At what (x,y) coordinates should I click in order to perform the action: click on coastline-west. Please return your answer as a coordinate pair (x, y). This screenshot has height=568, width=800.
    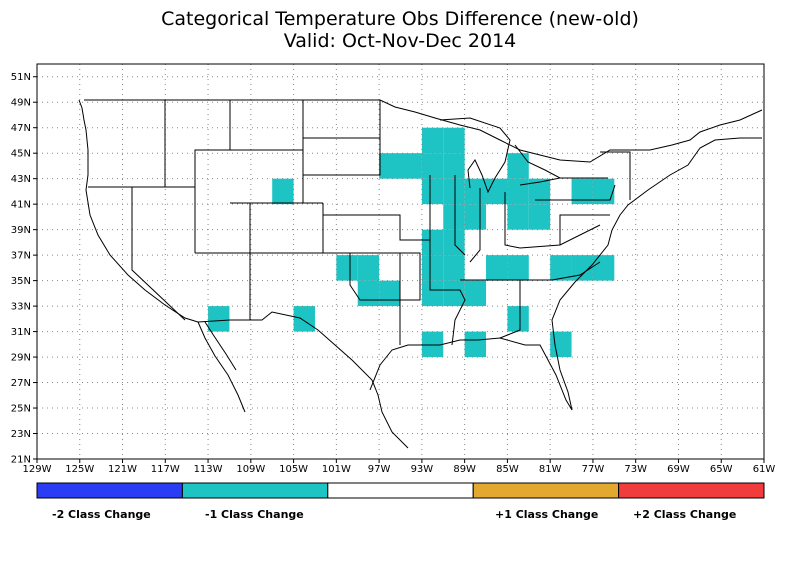
    Looking at the image, I should click on (138, 211).